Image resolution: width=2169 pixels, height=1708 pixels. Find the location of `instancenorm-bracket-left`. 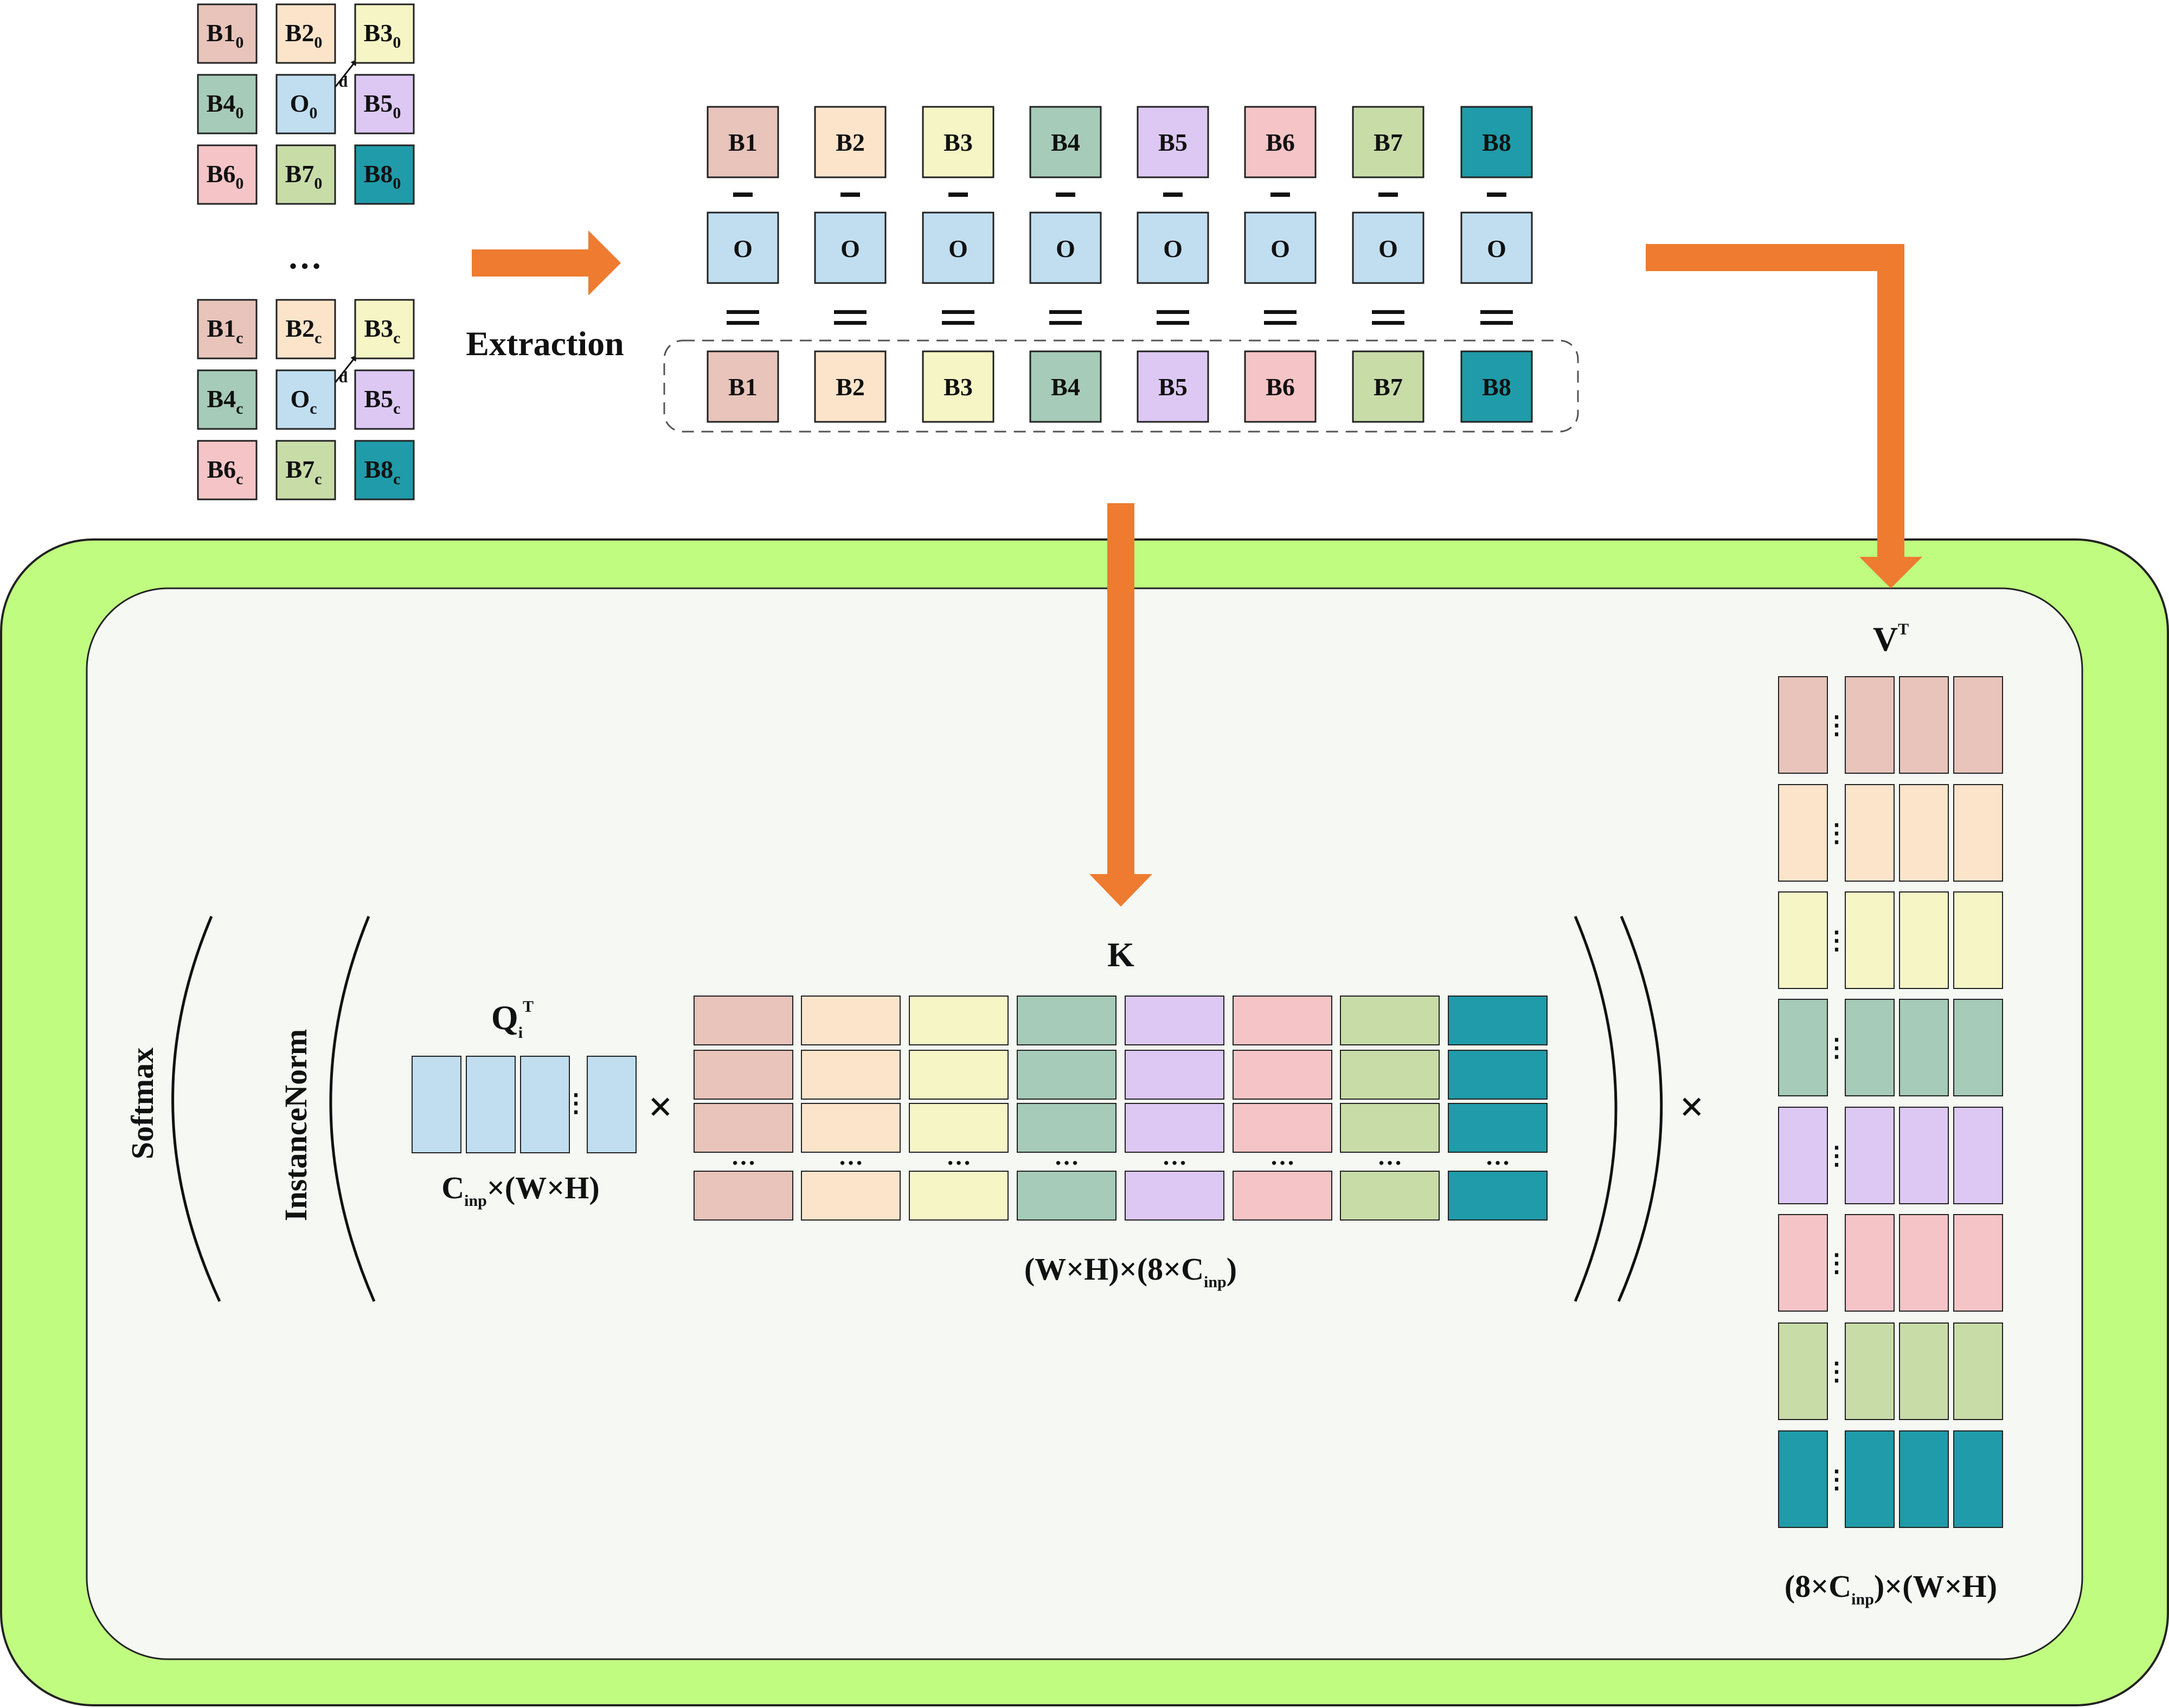

instancenorm-bracket-left is located at coordinates (352, 1109).